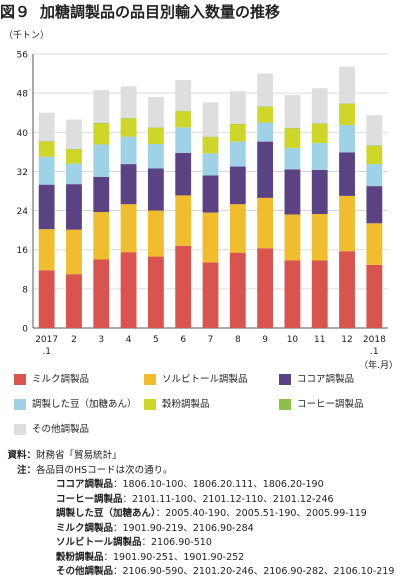 This screenshot has width=401, height=585. What do you see at coordinates (23, 251) in the screenshot?
I see `y-tick-label: 16` at bounding box center [23, 251].